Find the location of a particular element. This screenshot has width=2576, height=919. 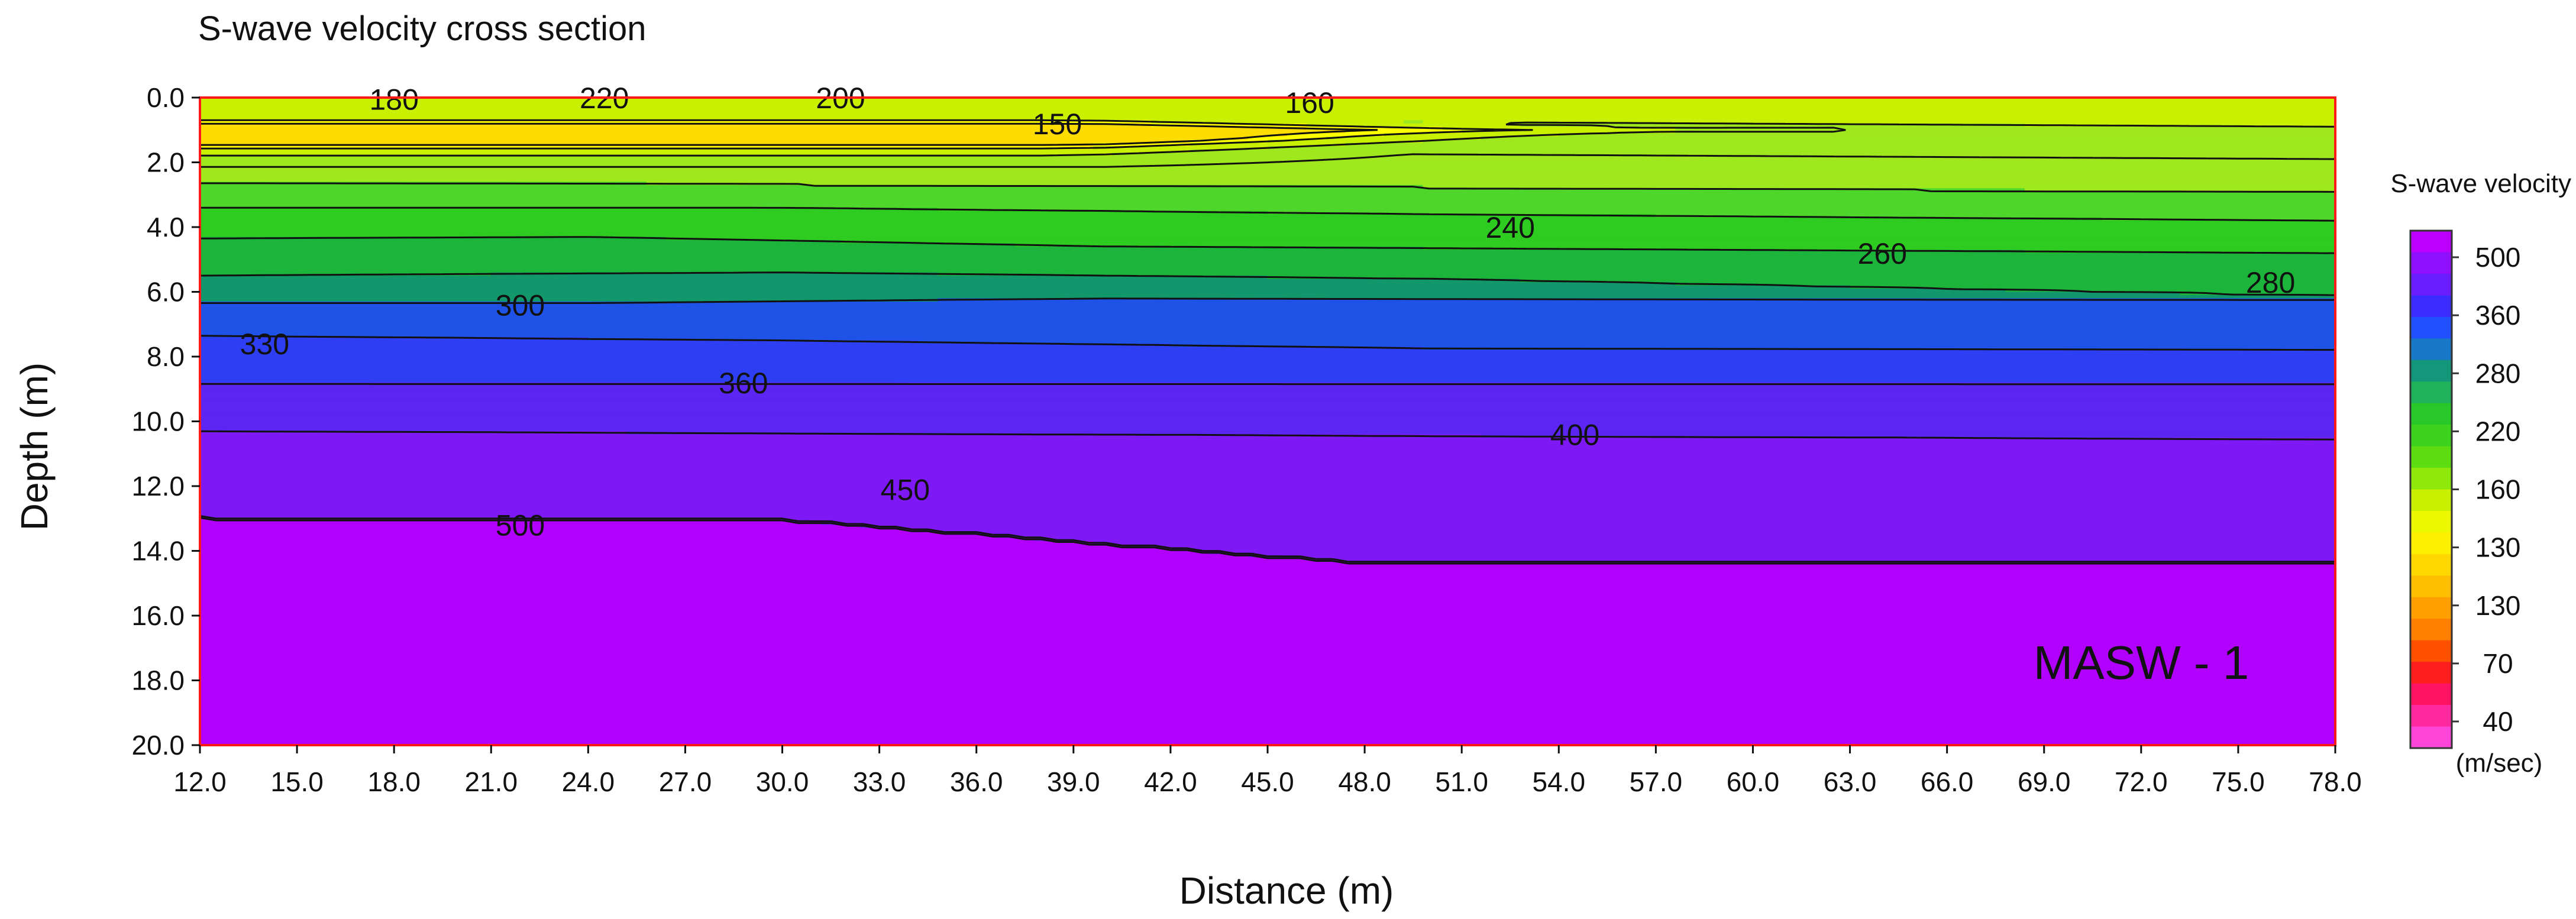

y-tick-label: 10.0 is located at coordinates (158, 422).